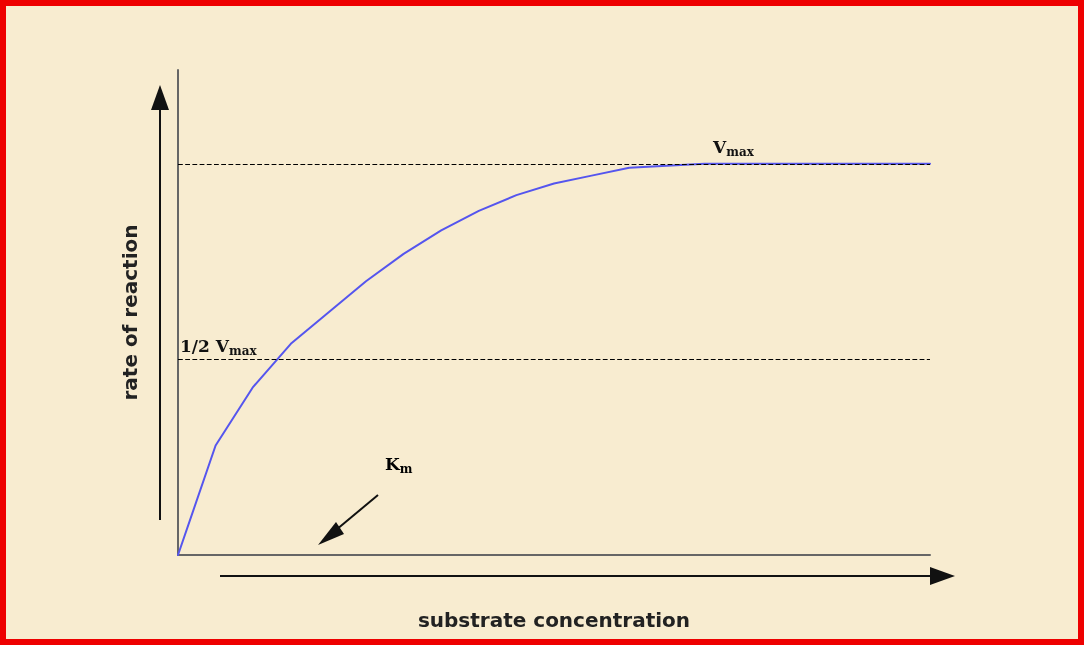  Describe the element at coordinates (130, 312) in the screenshot. I see `y-axis-title: rate of reaction` at that location.